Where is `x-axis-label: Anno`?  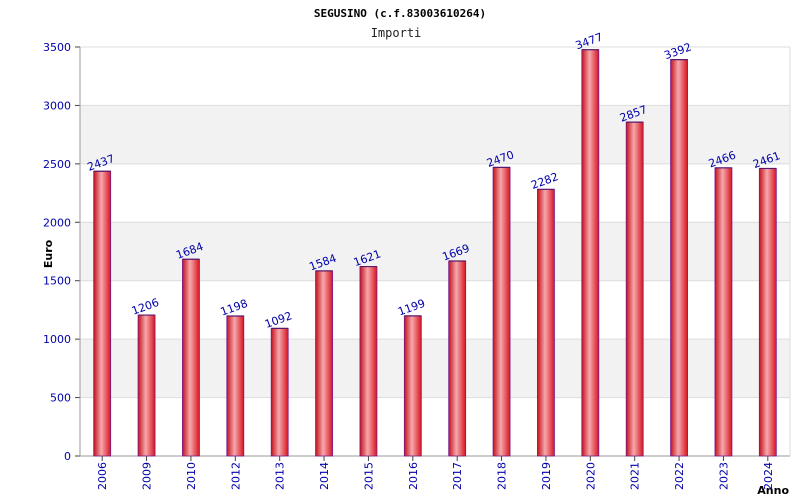 x-axis-label: Anno is located at coordinates (773, 490).